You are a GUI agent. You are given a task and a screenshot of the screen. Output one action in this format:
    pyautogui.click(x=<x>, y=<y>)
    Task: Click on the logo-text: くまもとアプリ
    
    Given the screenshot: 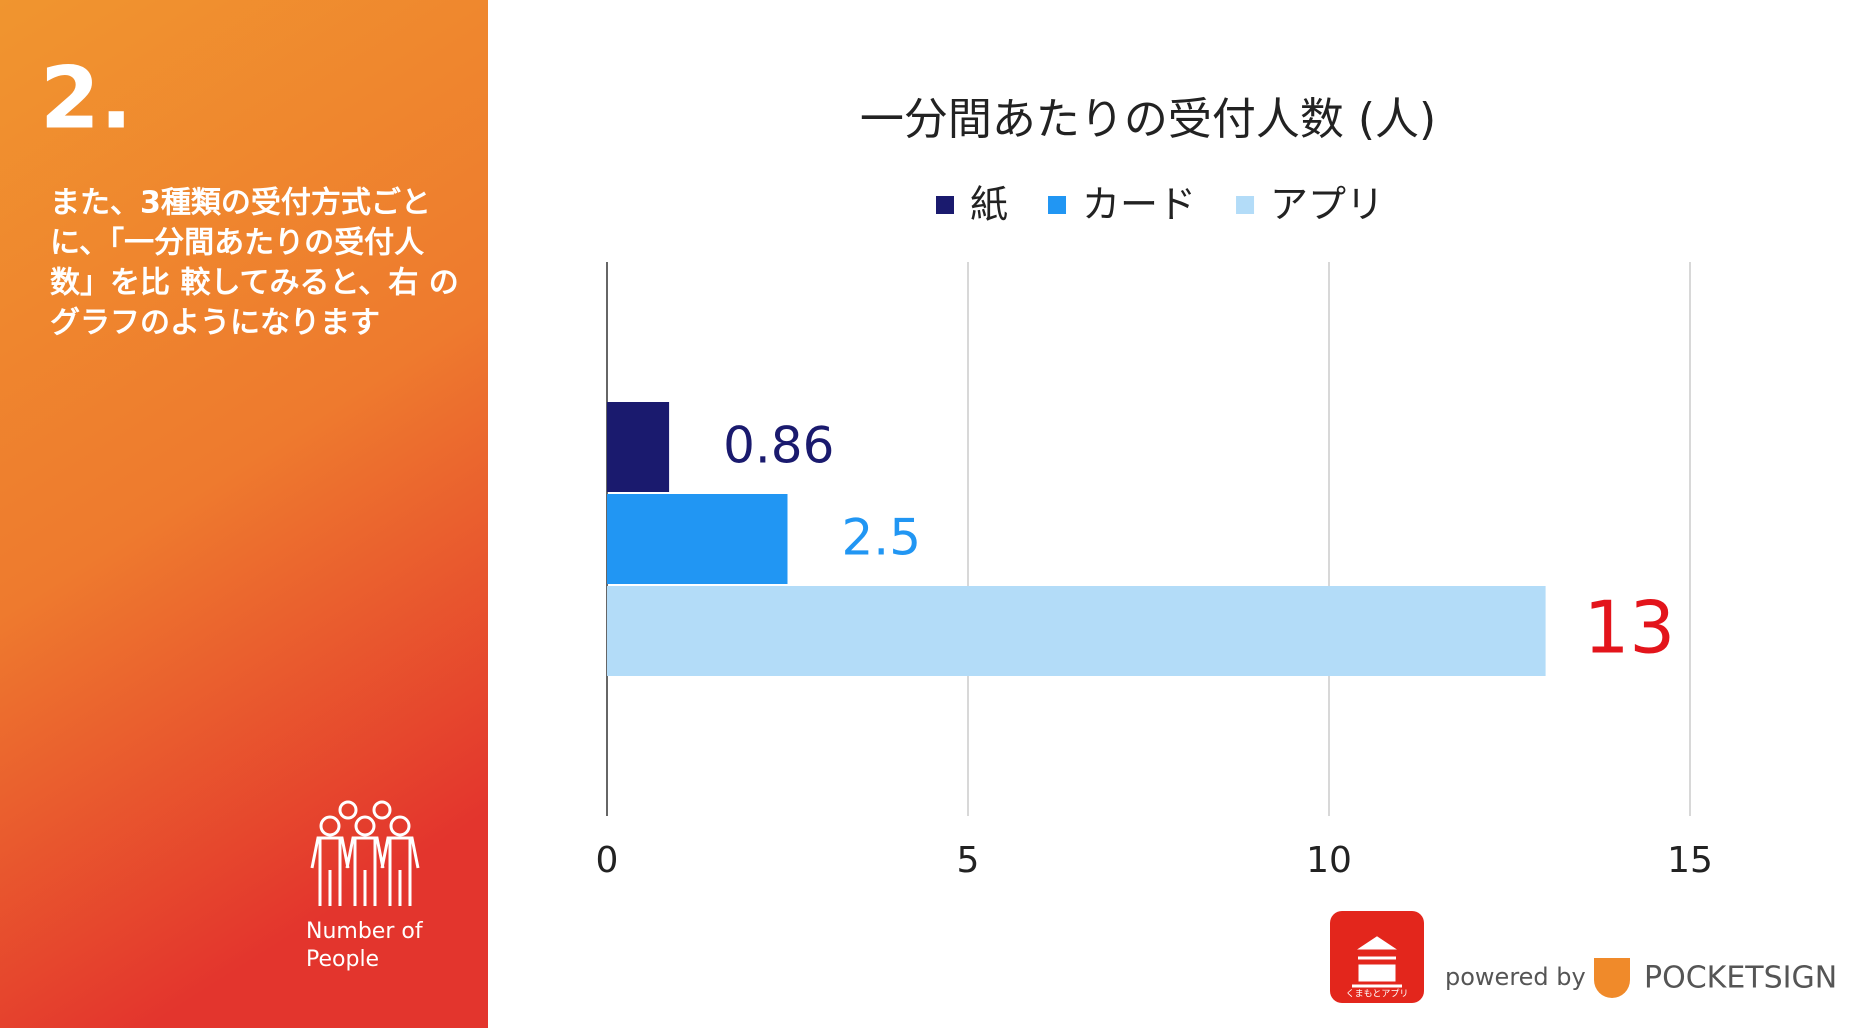 What is the action you would take?
    pyautogui.click(x=1377, y=994)
    